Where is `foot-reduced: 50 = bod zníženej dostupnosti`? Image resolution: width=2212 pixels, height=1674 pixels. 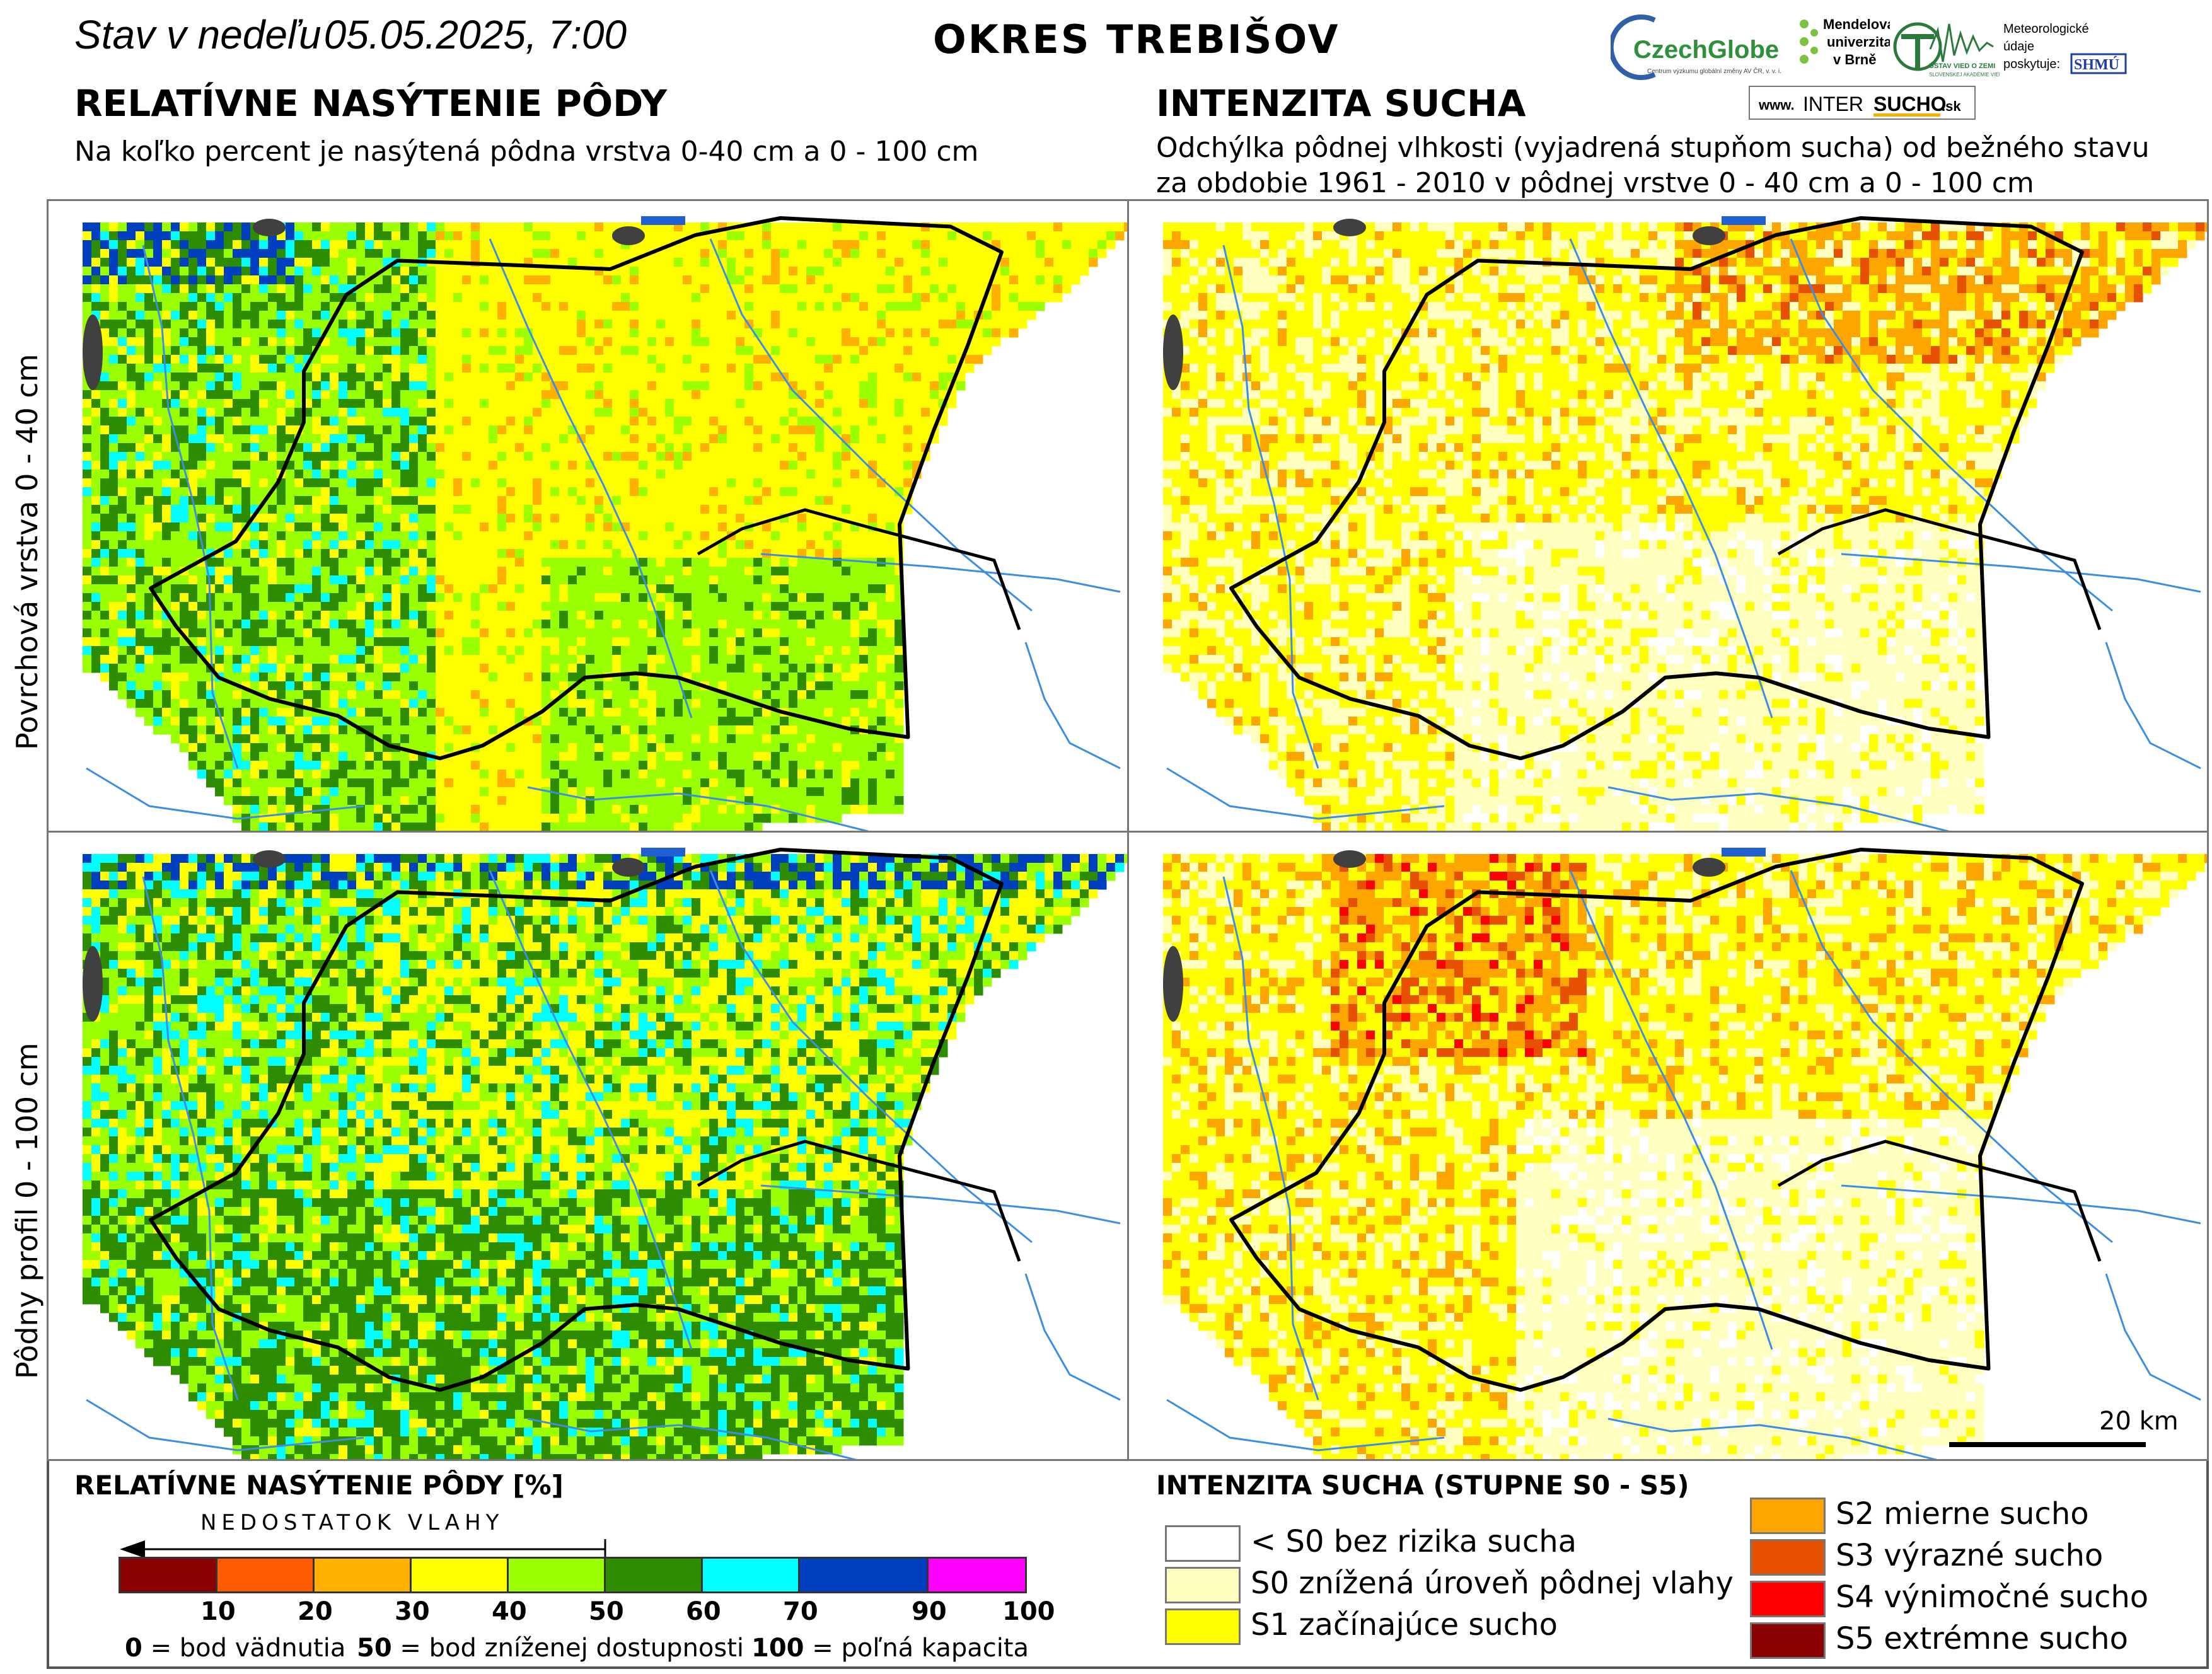
foot-reduced: 50 = bod zníženej dostupnosti is located at coordinates (550, 1648).